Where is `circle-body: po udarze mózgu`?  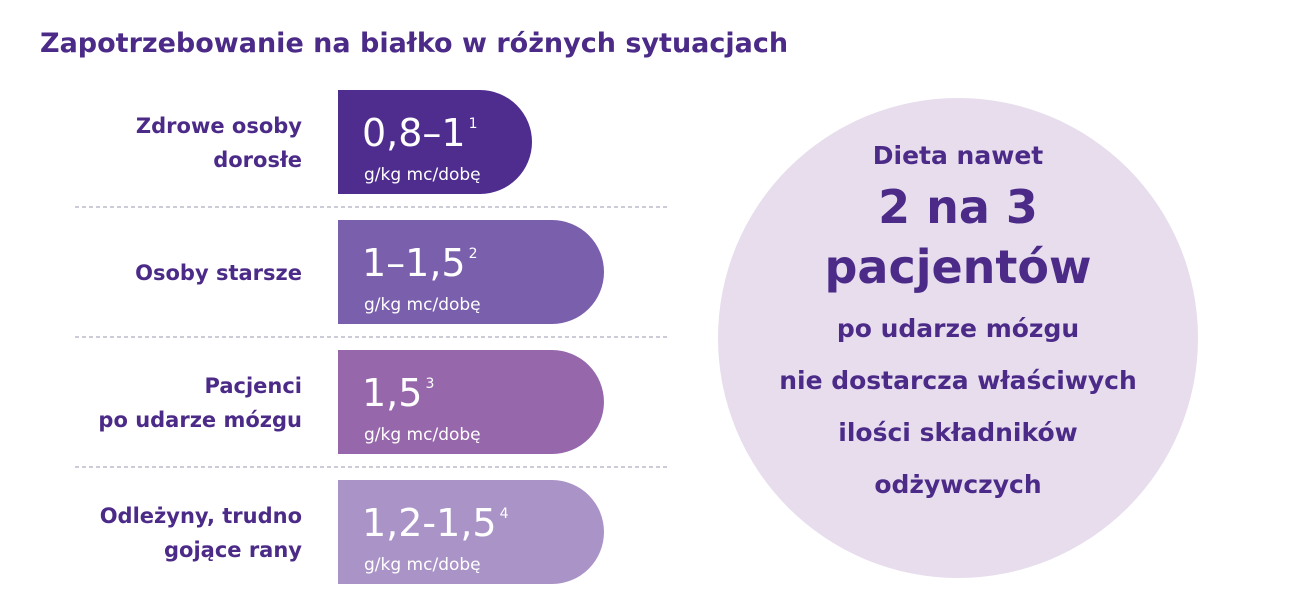
circle-body: po udarze mózgu is located at coordinates (958, 328).